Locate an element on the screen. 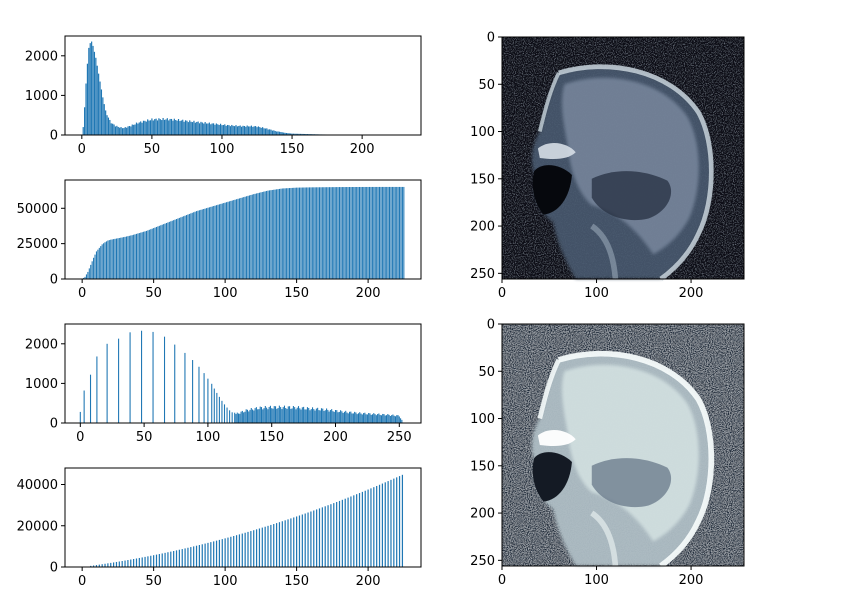  y-tick-label: 200 is located at coordinates (482, 227).